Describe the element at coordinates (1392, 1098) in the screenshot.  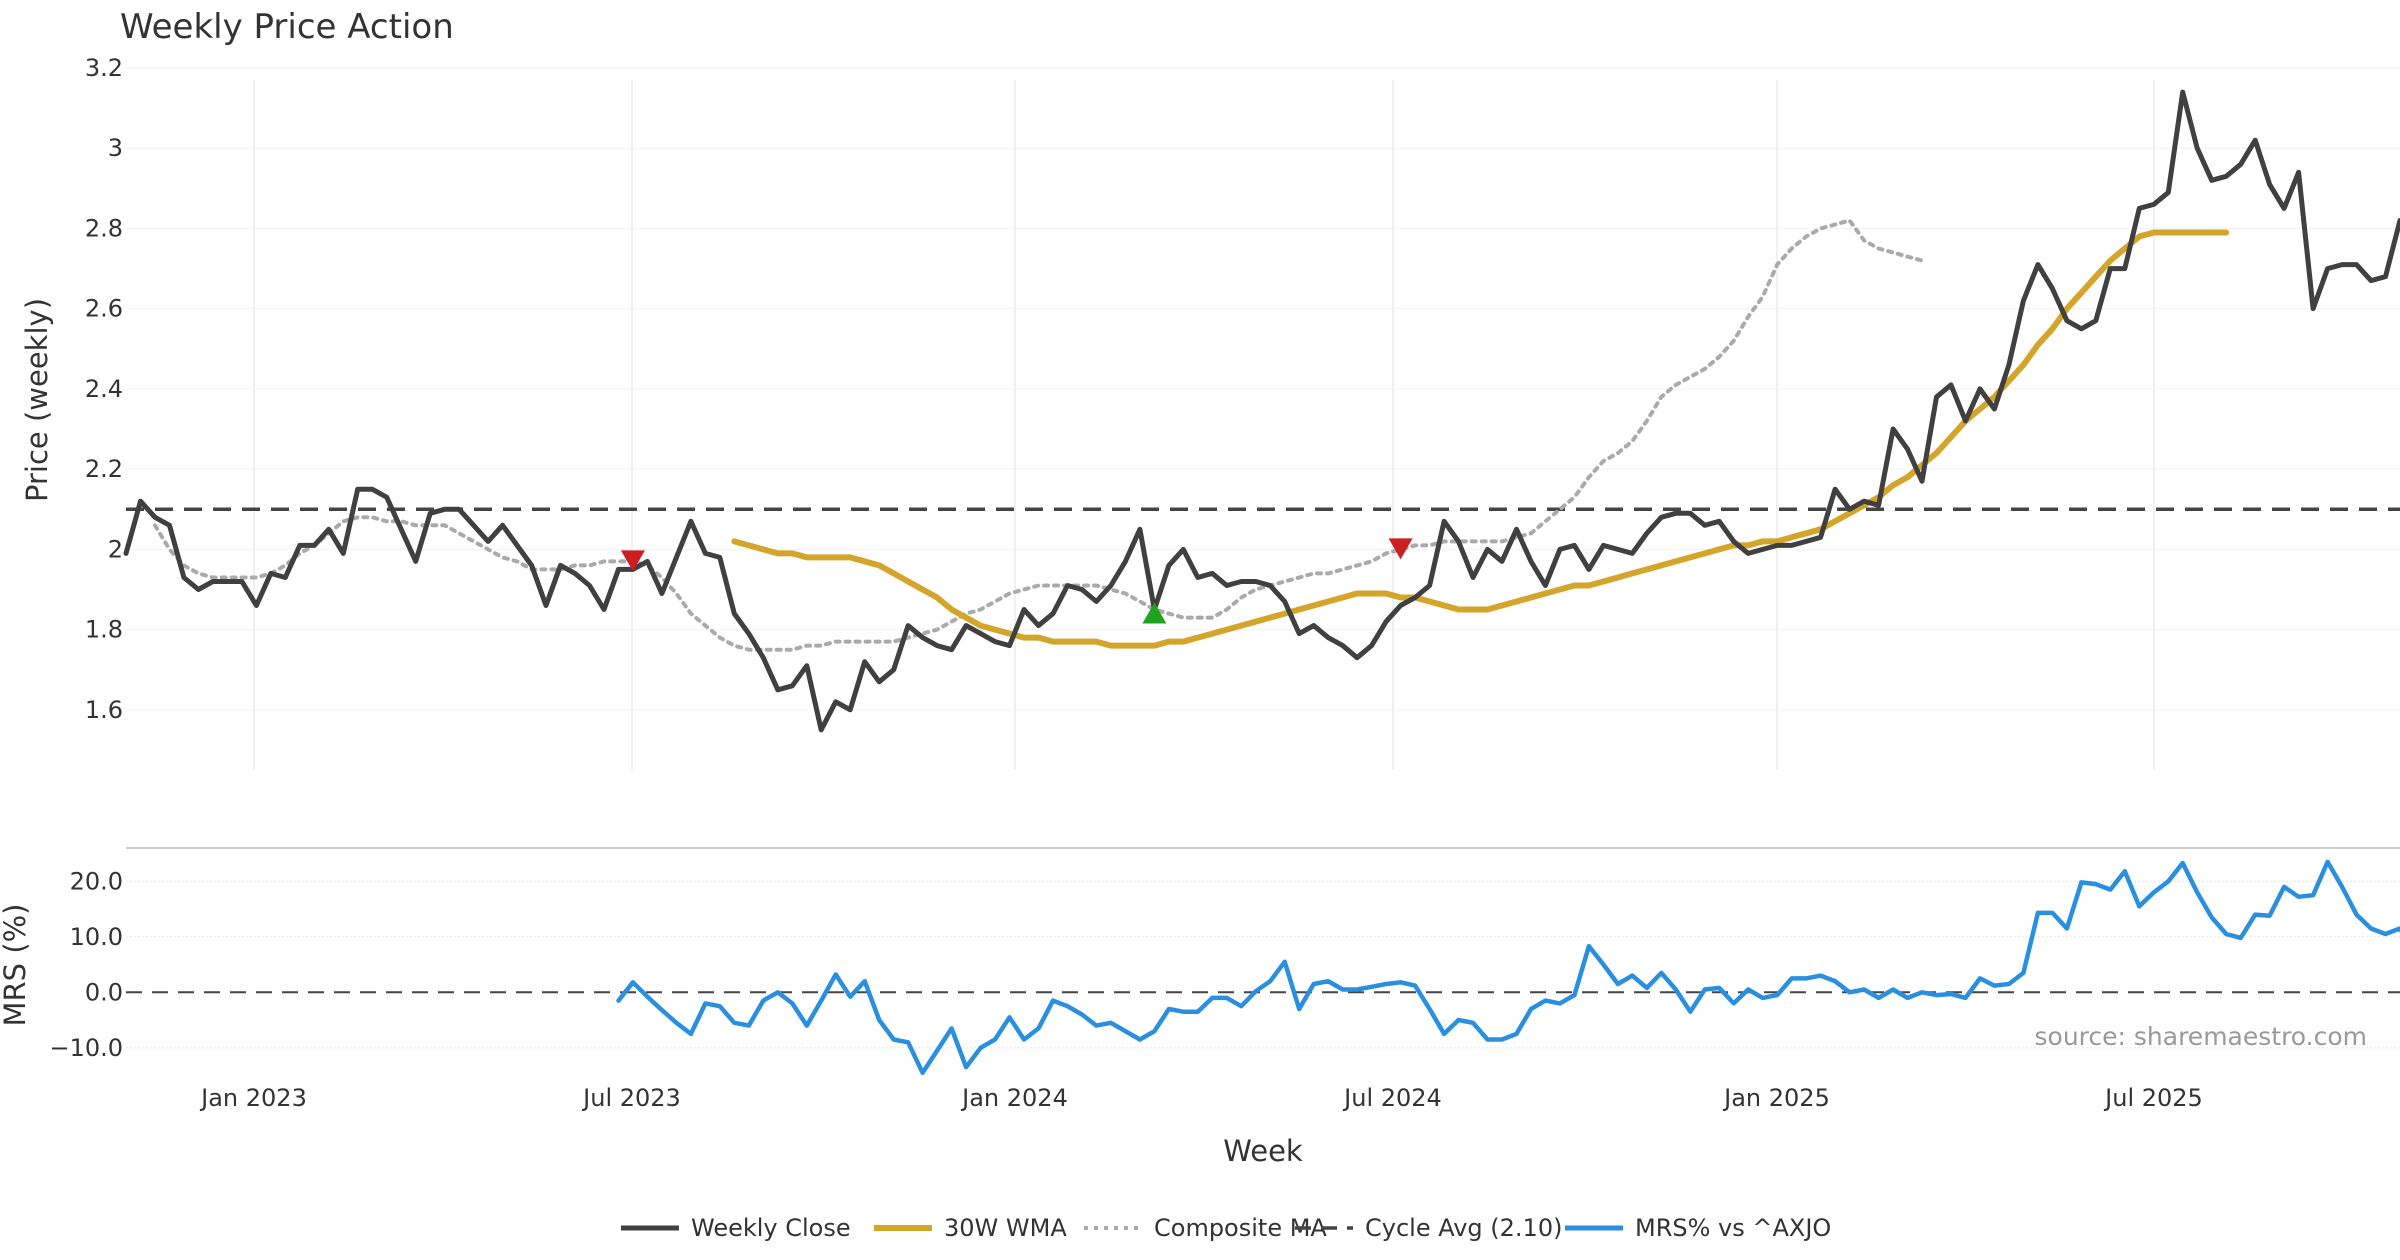
I see `x-tick-label: Jul 2024` at that location.